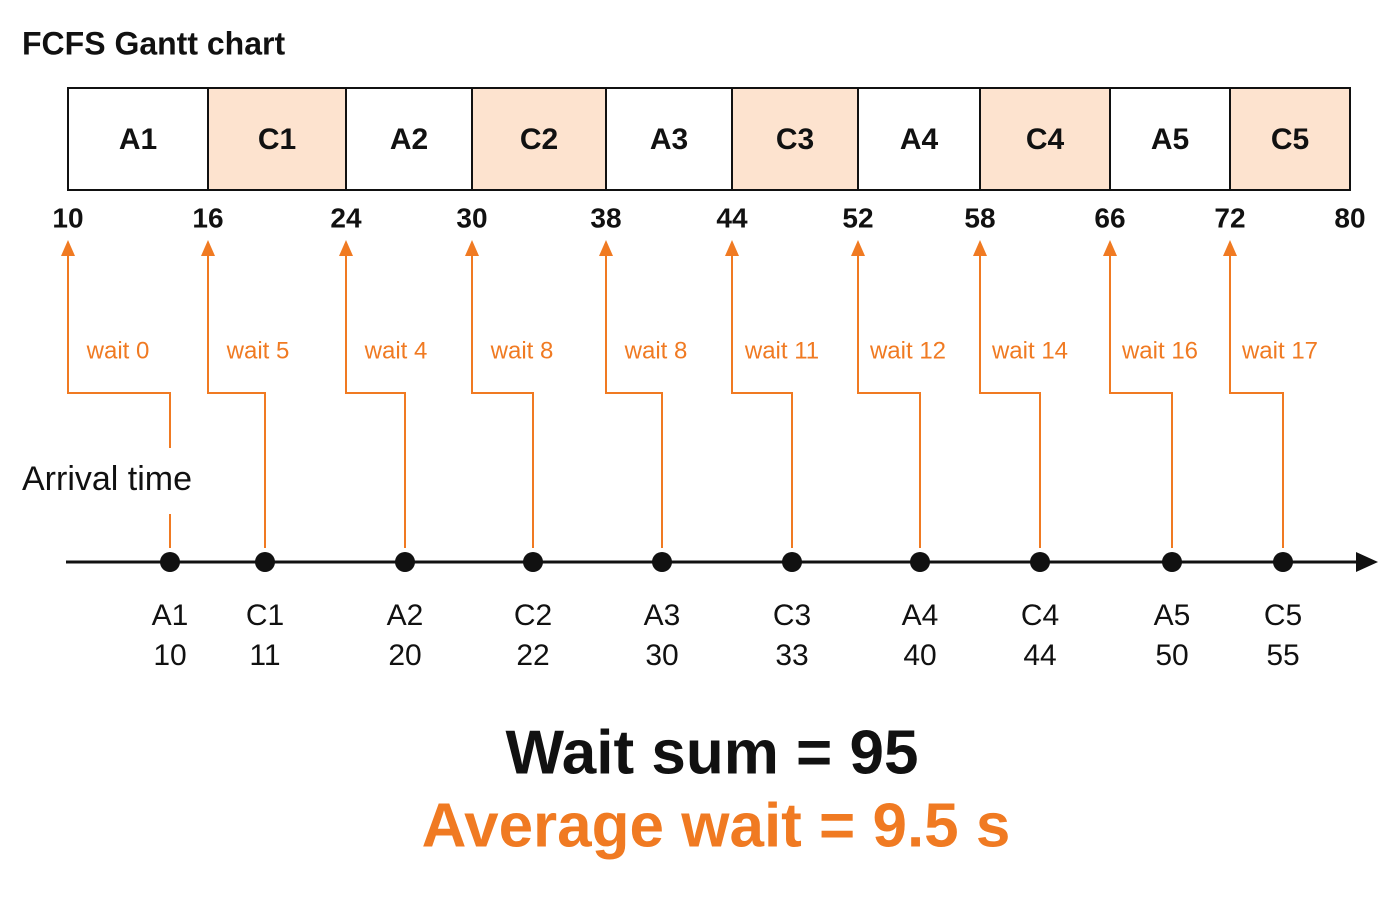 This screenshot has height=900, width=1400. What do you see at coordinates (118, 350) in the screenshot?
I see `wait-label: wait 0` at bounding box center [118, 350].